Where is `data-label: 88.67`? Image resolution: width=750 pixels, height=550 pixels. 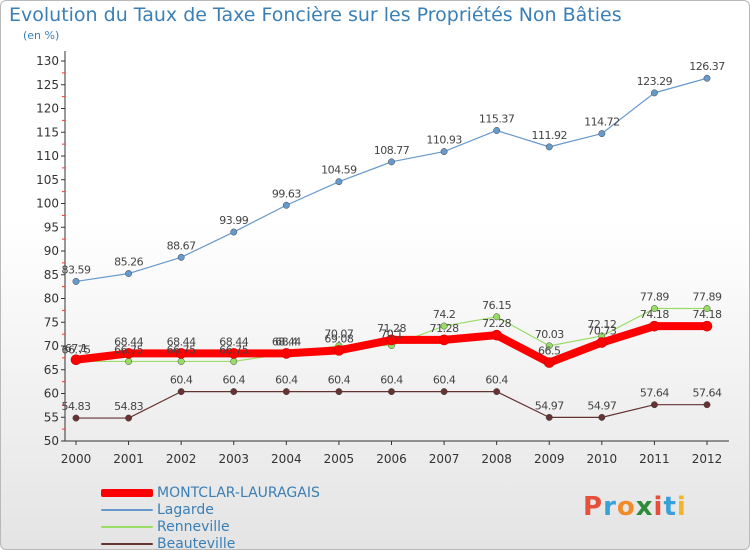 data-label: 88.67 is located at coordinates (181, 245).